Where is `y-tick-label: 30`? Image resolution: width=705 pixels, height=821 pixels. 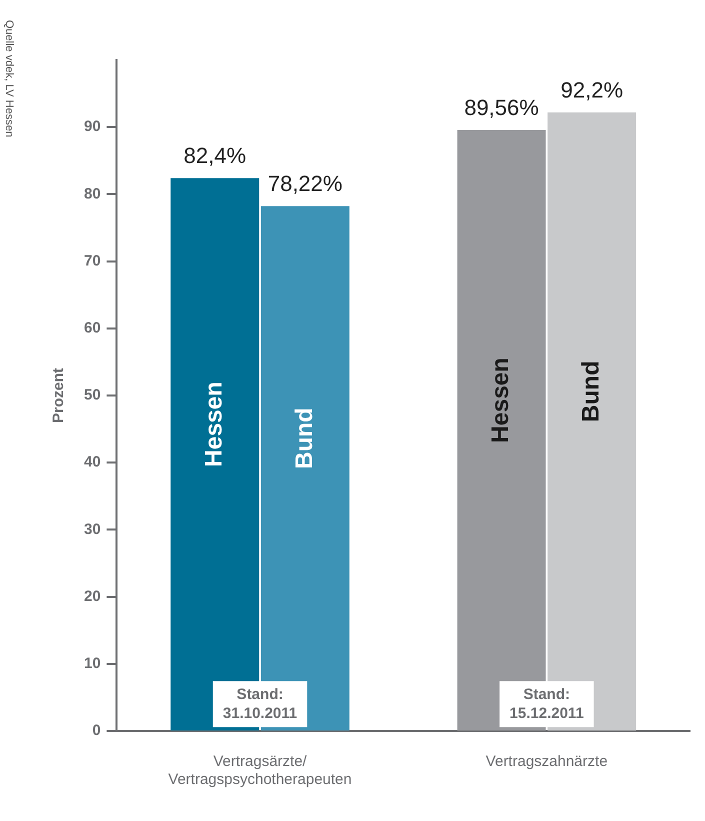
y-tick-label: 30 is located at coordinates (92, 529).